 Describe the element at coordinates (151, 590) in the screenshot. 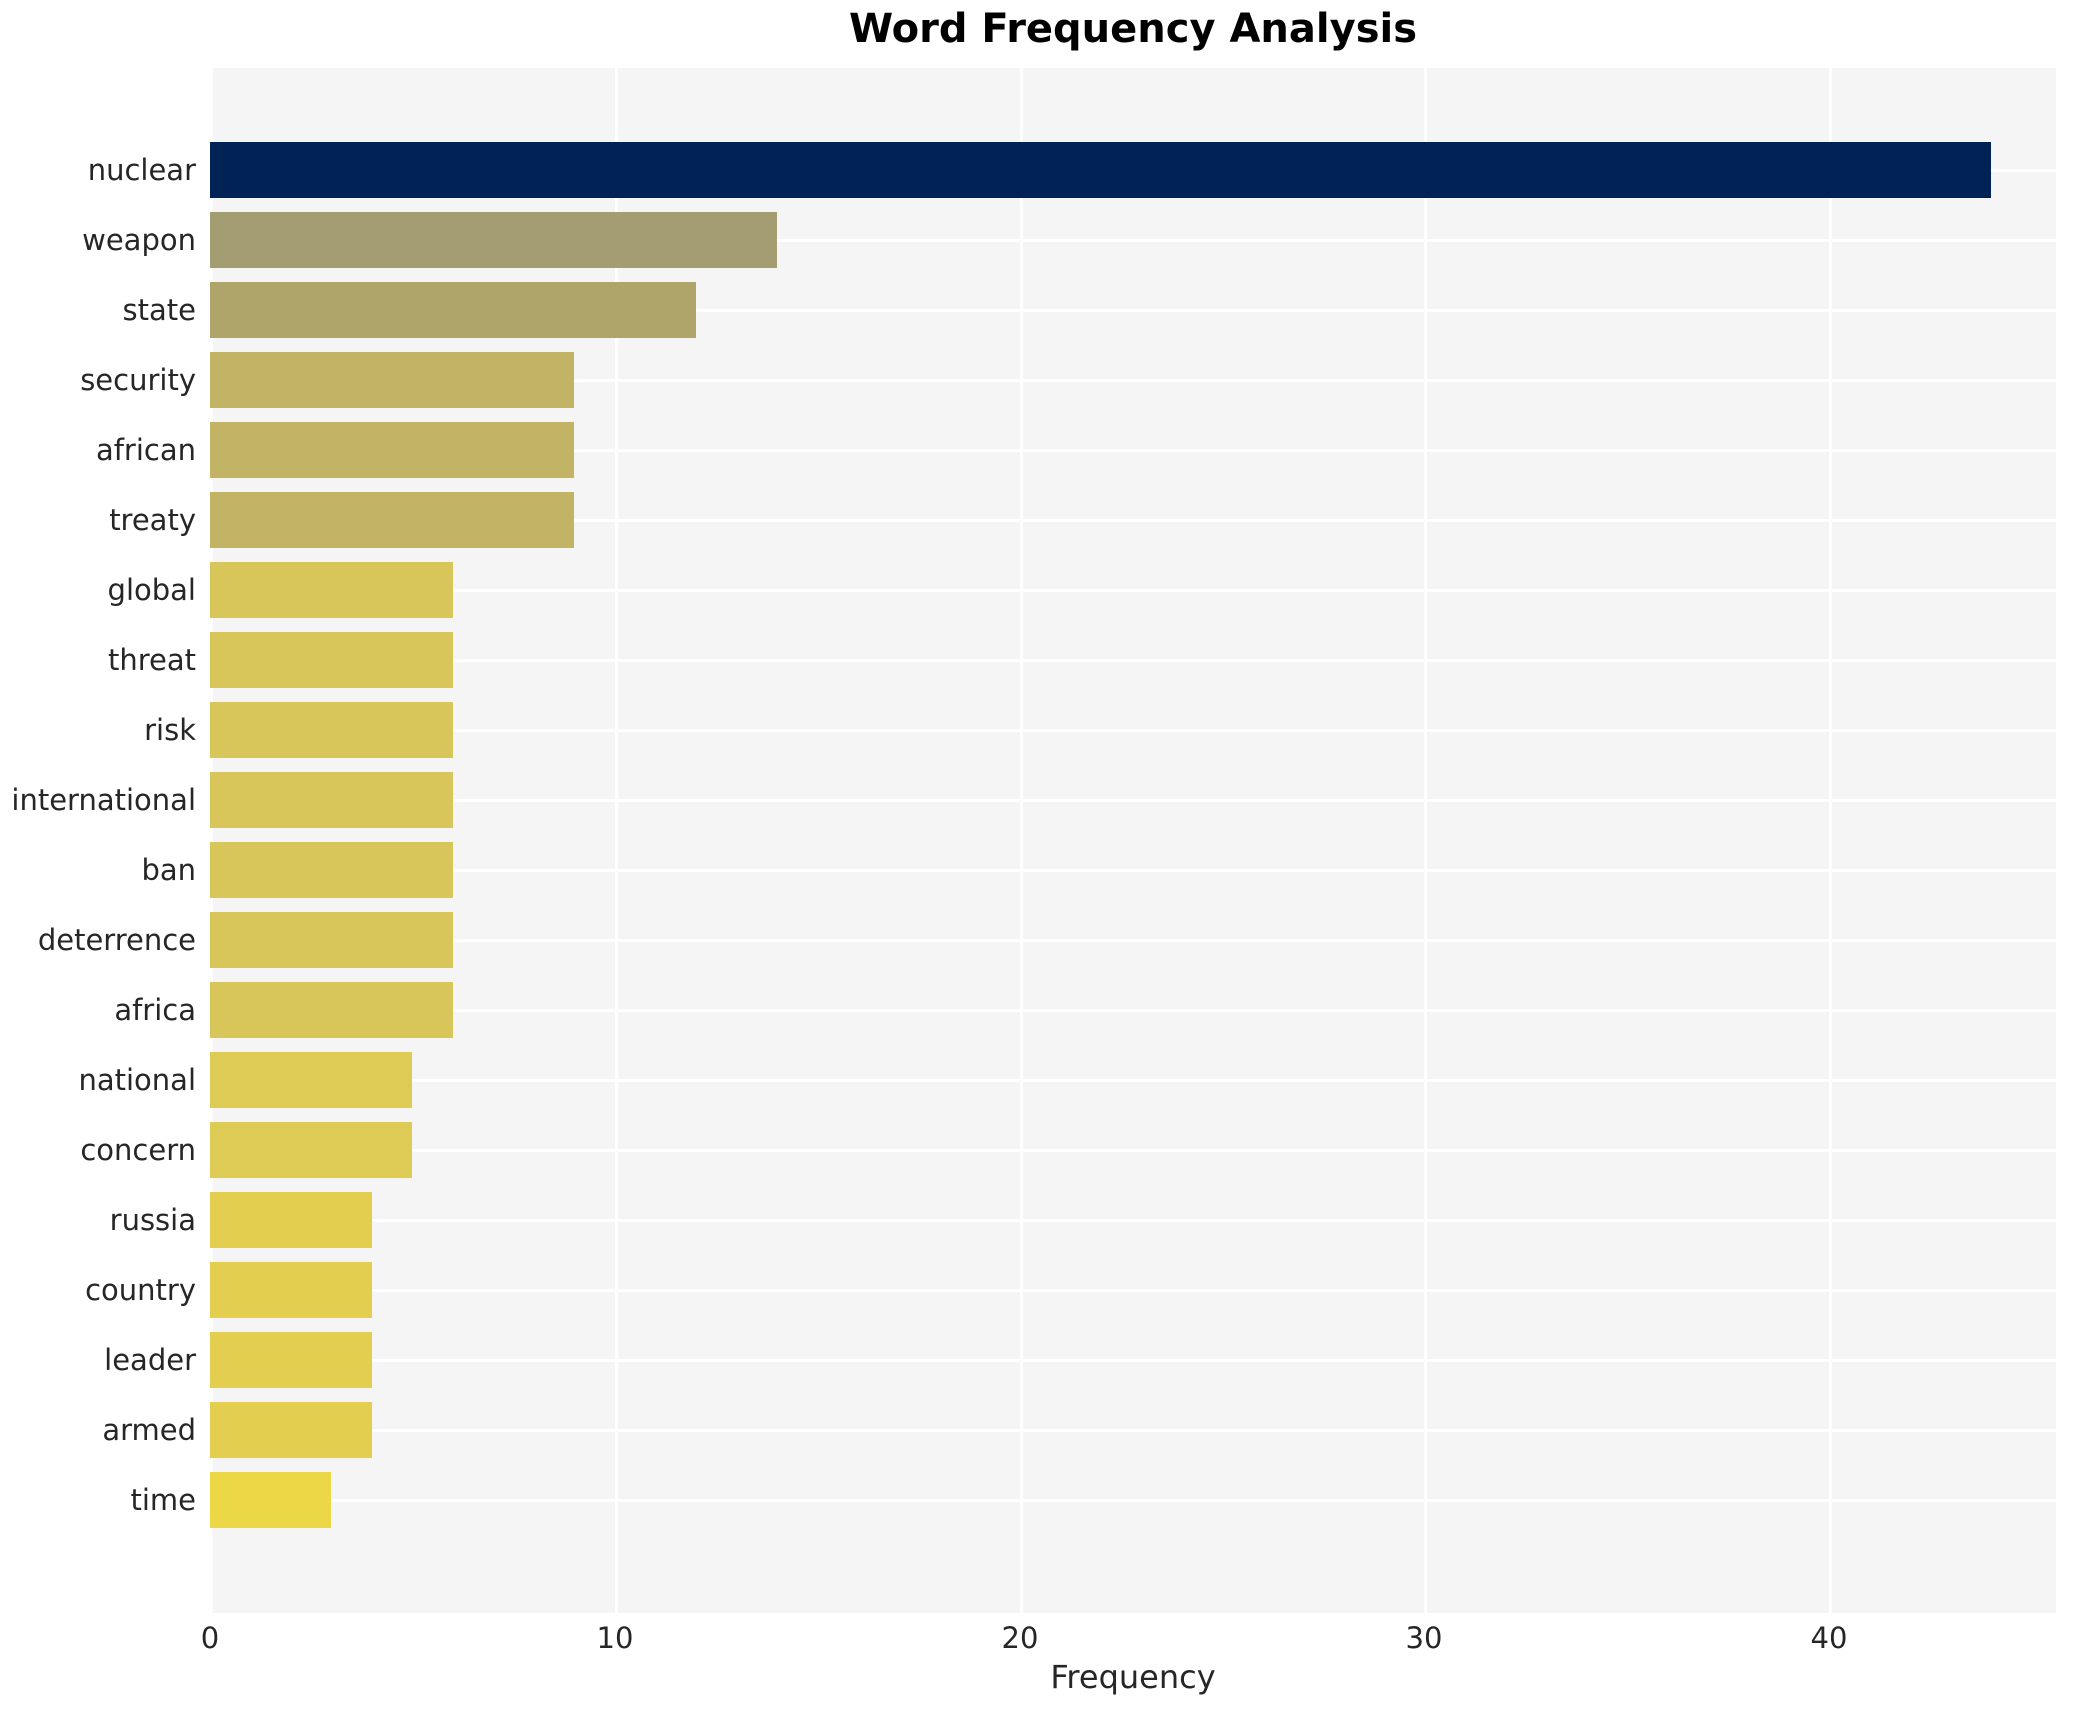

I see `y-label-global: global` at that location.